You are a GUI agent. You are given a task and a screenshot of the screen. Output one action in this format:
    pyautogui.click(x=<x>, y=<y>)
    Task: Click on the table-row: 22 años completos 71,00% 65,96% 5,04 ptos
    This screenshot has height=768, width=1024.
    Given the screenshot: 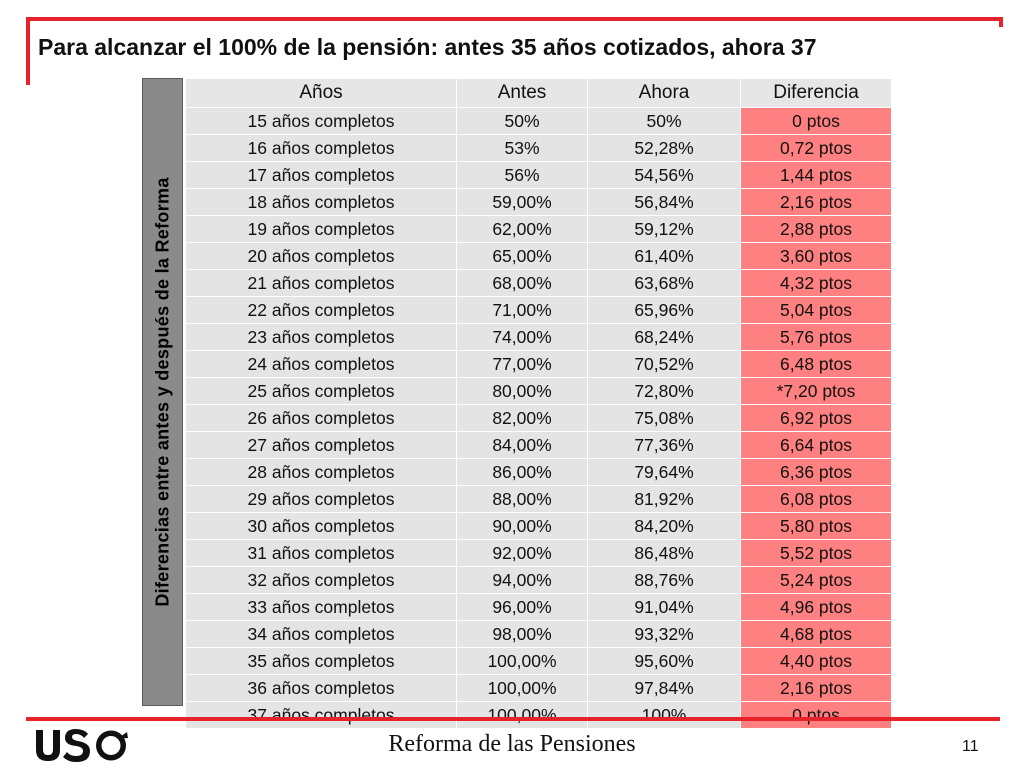 What is the action you would take?
    pyautogui.click(x=538, y=310)
    